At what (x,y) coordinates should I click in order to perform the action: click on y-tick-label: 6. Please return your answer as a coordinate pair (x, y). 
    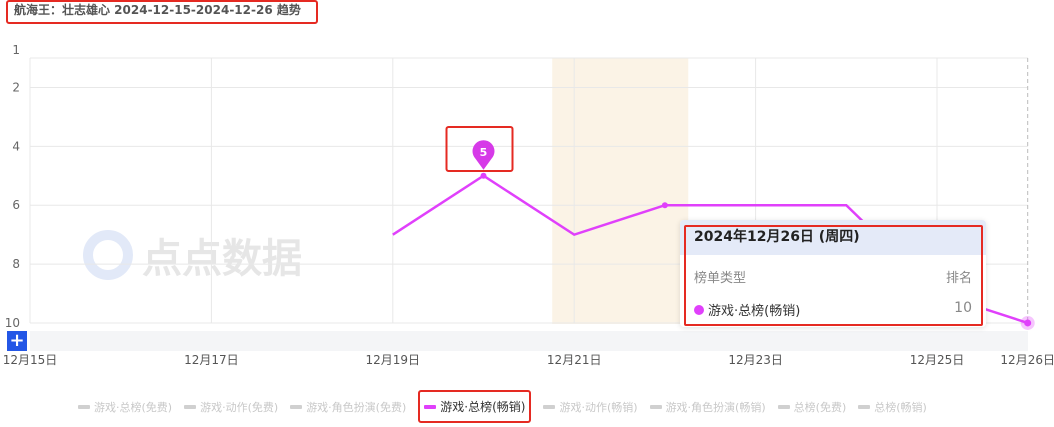
    Looking at the image, I should click on (16, 205).